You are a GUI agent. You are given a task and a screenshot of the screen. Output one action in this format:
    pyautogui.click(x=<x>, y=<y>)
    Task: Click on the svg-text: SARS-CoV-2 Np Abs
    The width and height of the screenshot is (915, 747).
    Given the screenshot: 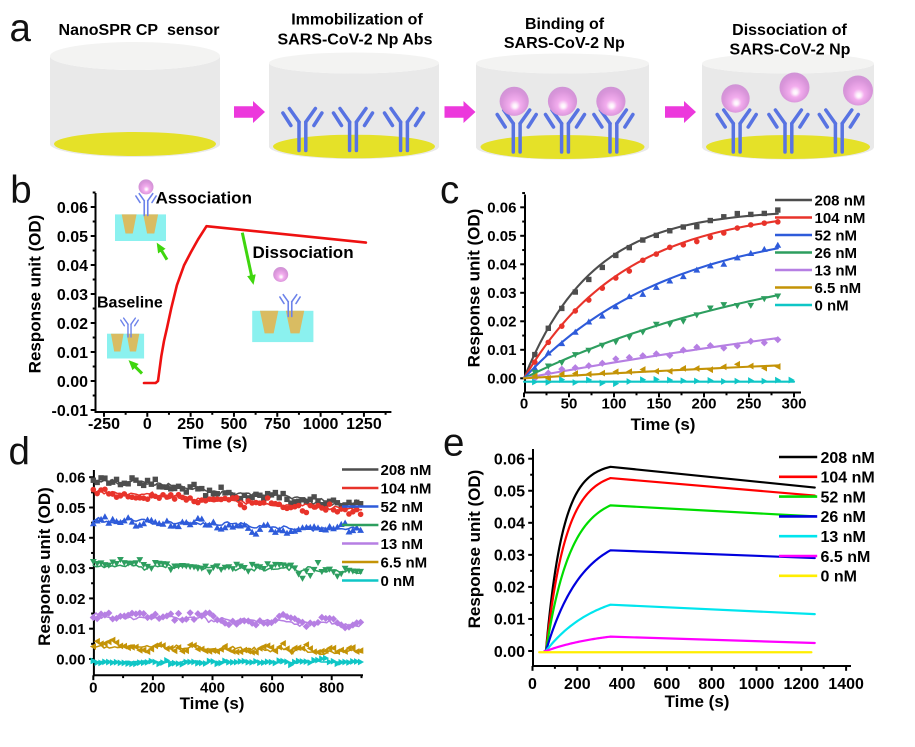 What is the action you would take?
    pyautogui.click(x=355, y=39)
    